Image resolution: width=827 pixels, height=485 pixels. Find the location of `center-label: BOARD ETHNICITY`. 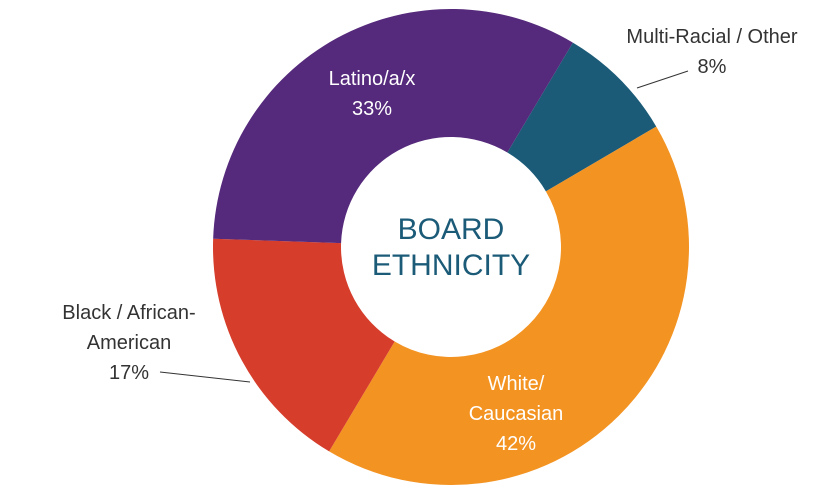

center-label: BOARD ETHNICITY is located at coordinates (451, 247).